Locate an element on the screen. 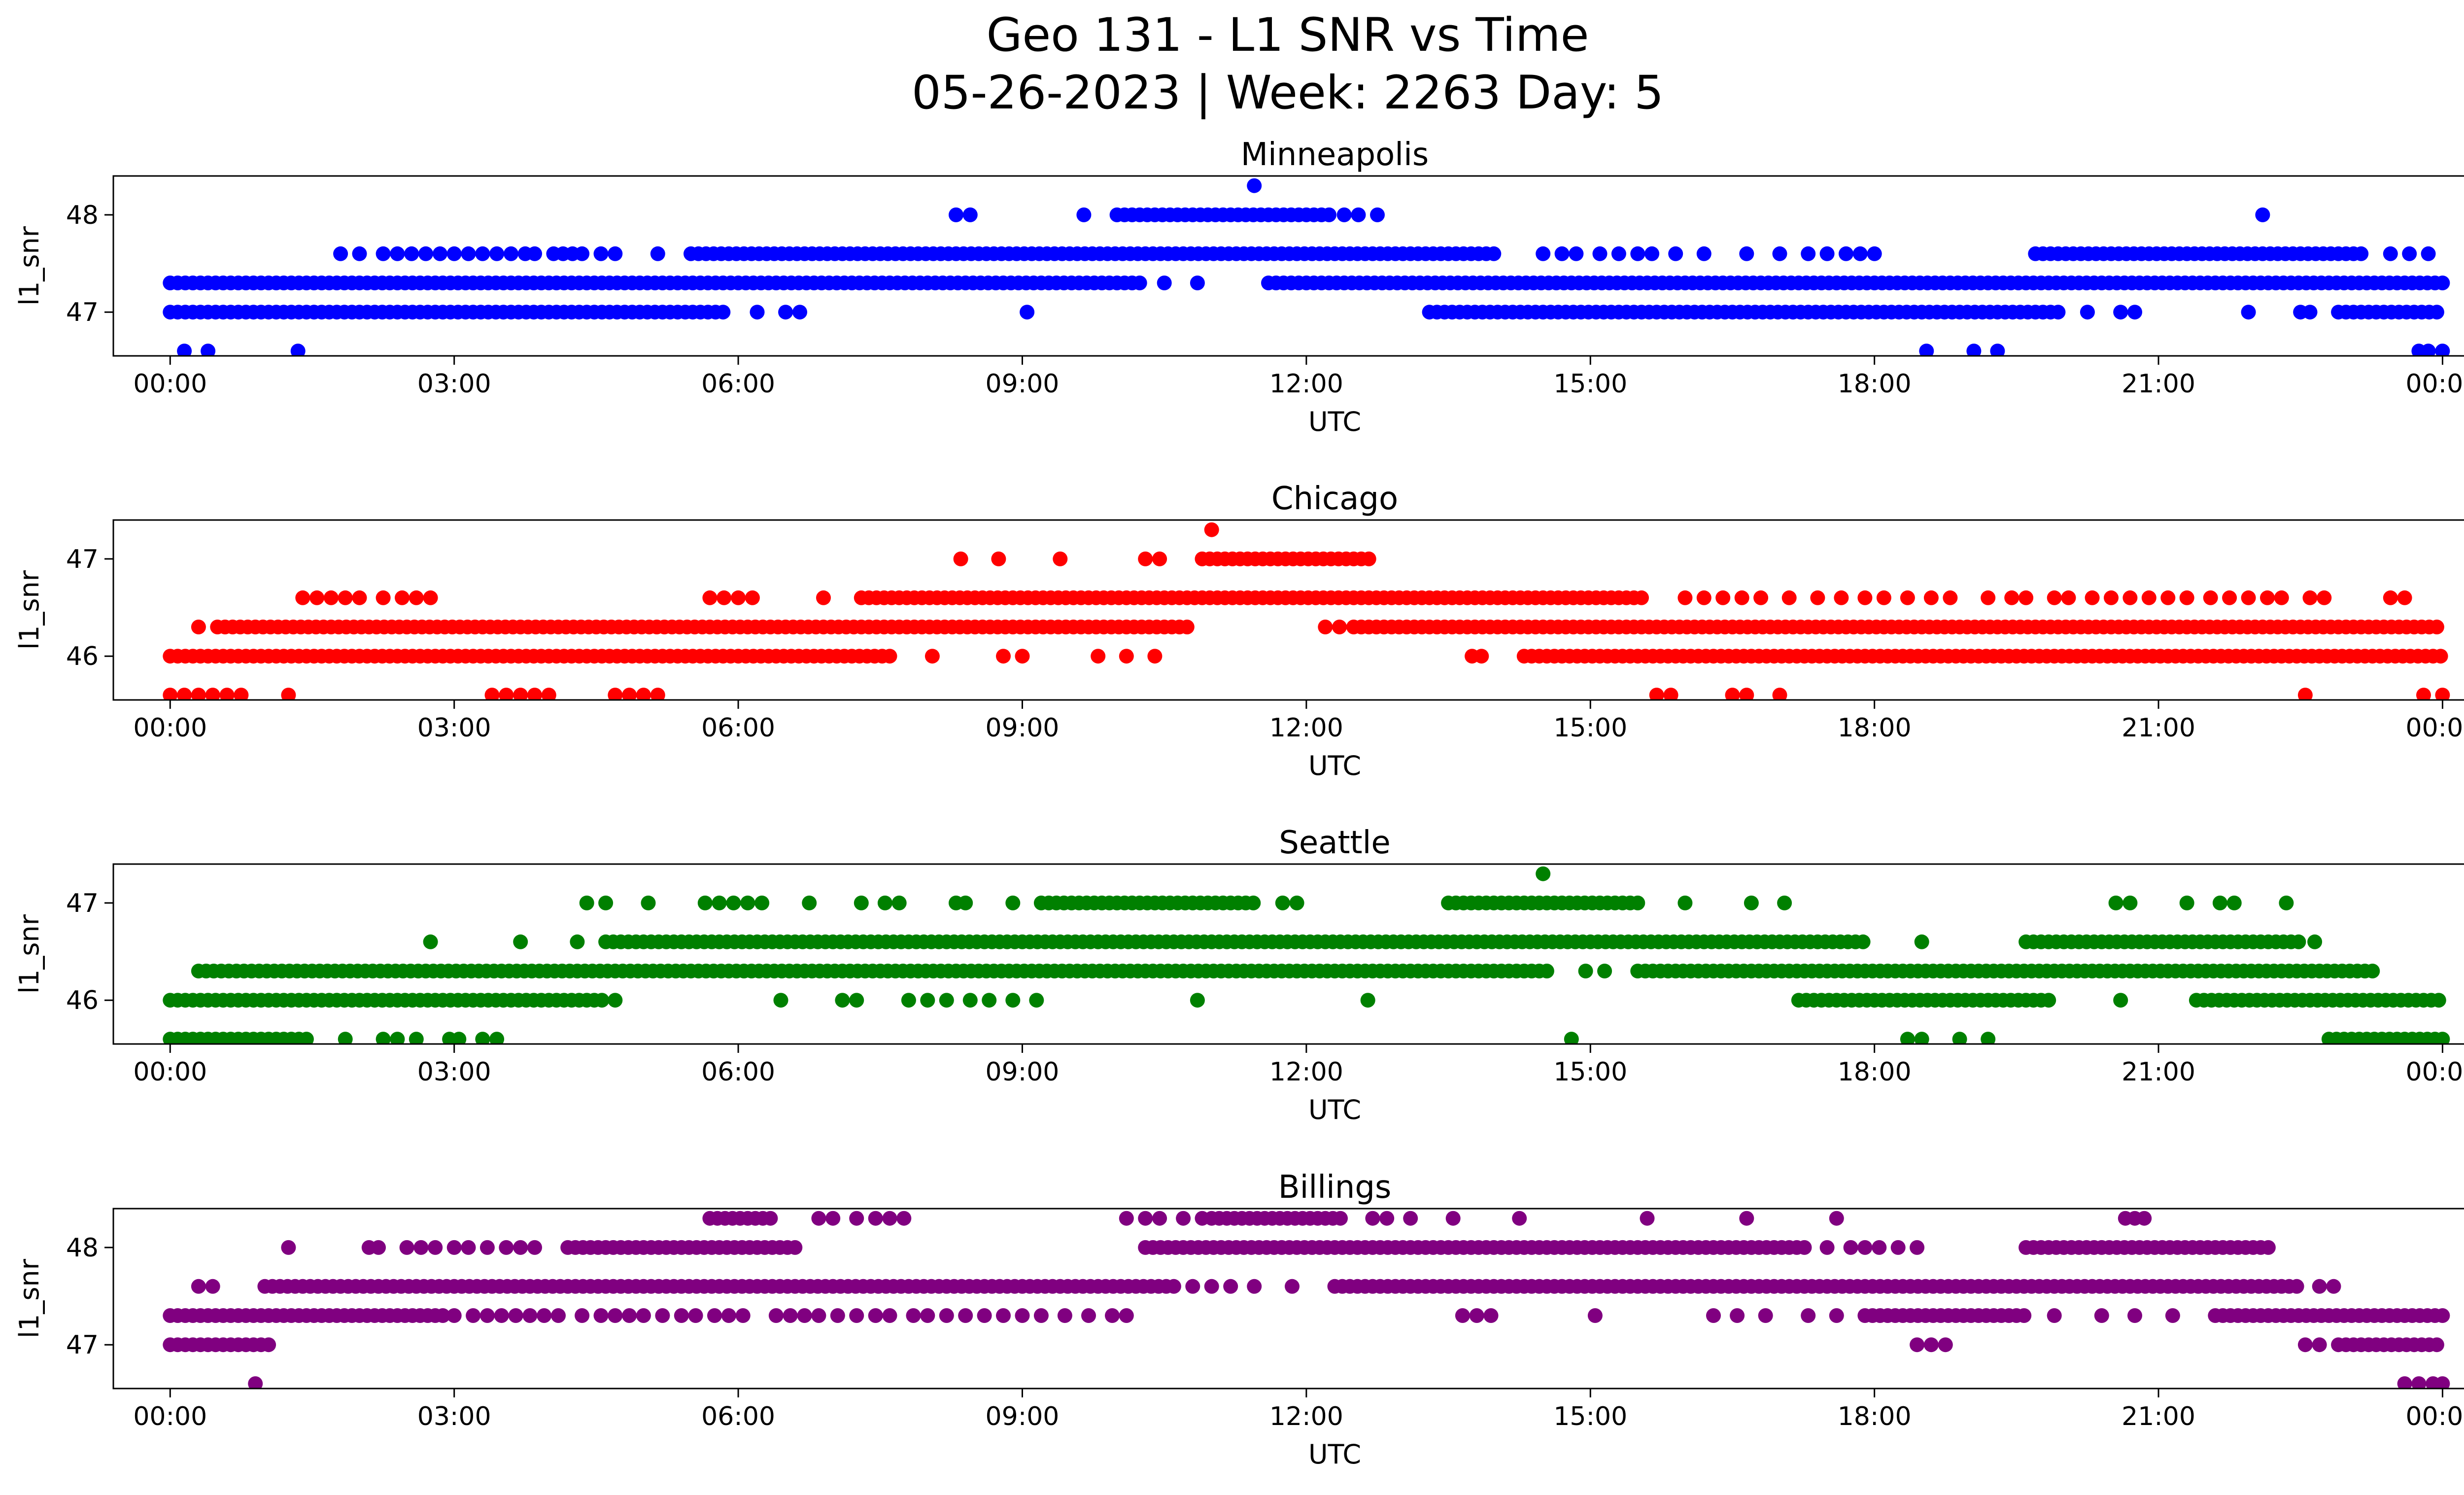  figure-title-line1: Geo 131 - L1 SNR vs Time is located at coordinates (1288, 35).